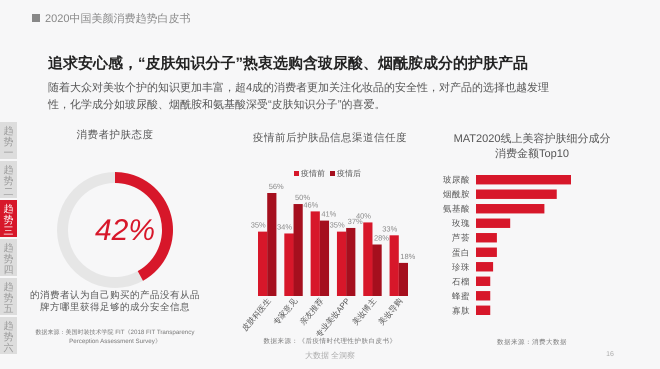 This screenshot has height=369, width=660. What do you see at coordinates (9, 220) in the screenshot?
I see `text: 趋势三` at bounding box center [9, 220].